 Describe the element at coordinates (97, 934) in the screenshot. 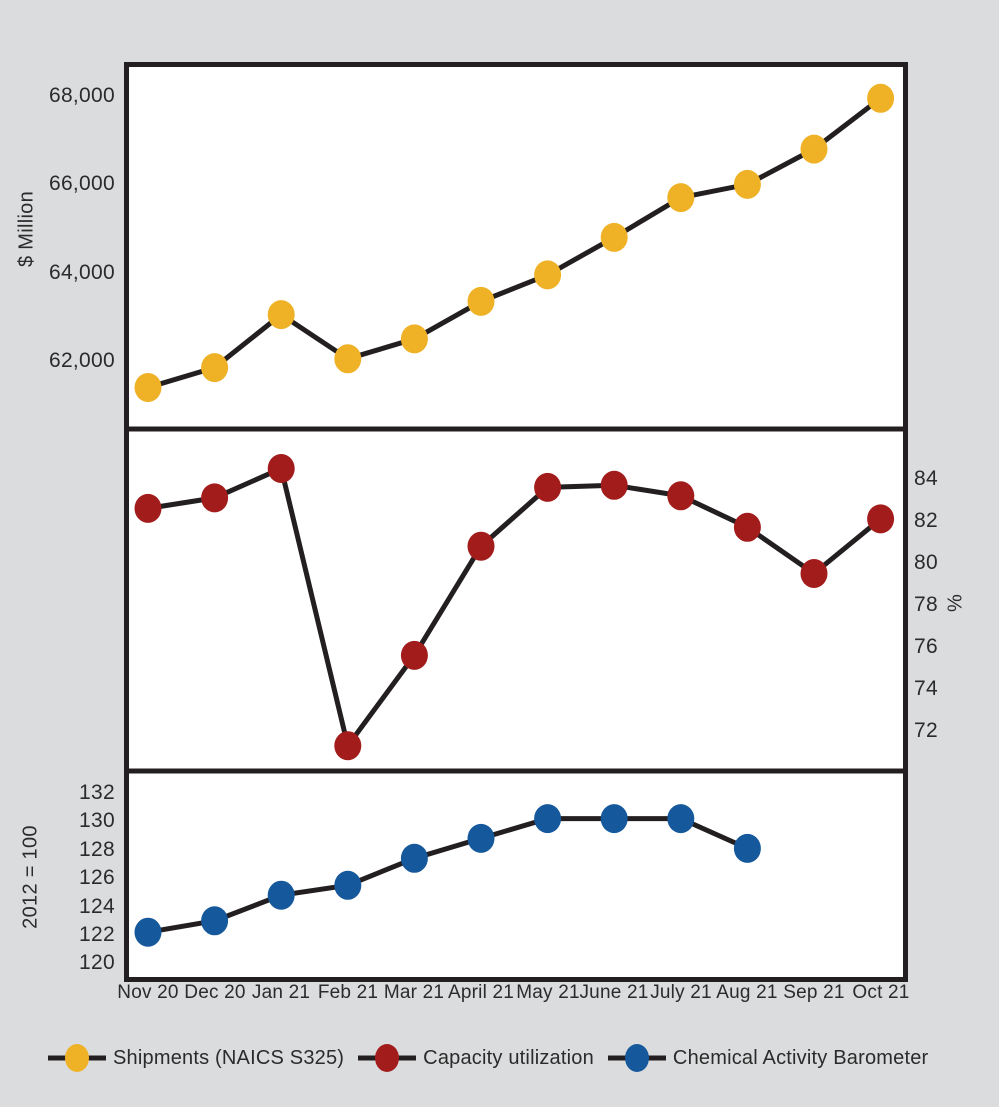

I see `y-tick-label: 122` at that location.